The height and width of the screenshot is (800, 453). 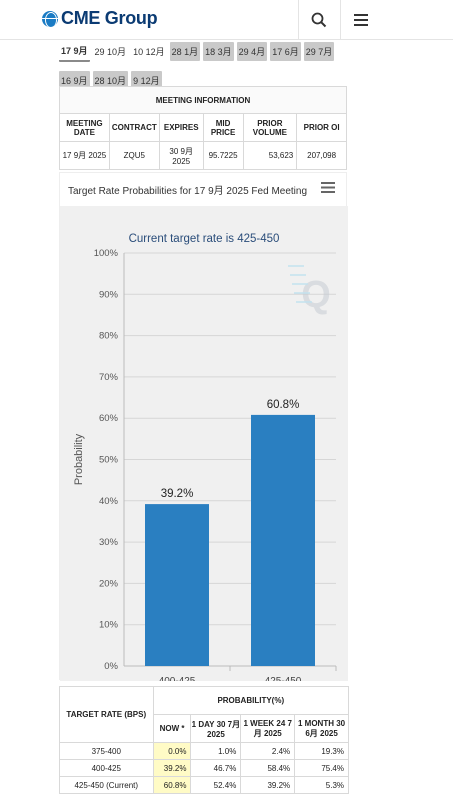 I want to click on meeting-date-tab: 28 1月, so click(x=185, y=51).